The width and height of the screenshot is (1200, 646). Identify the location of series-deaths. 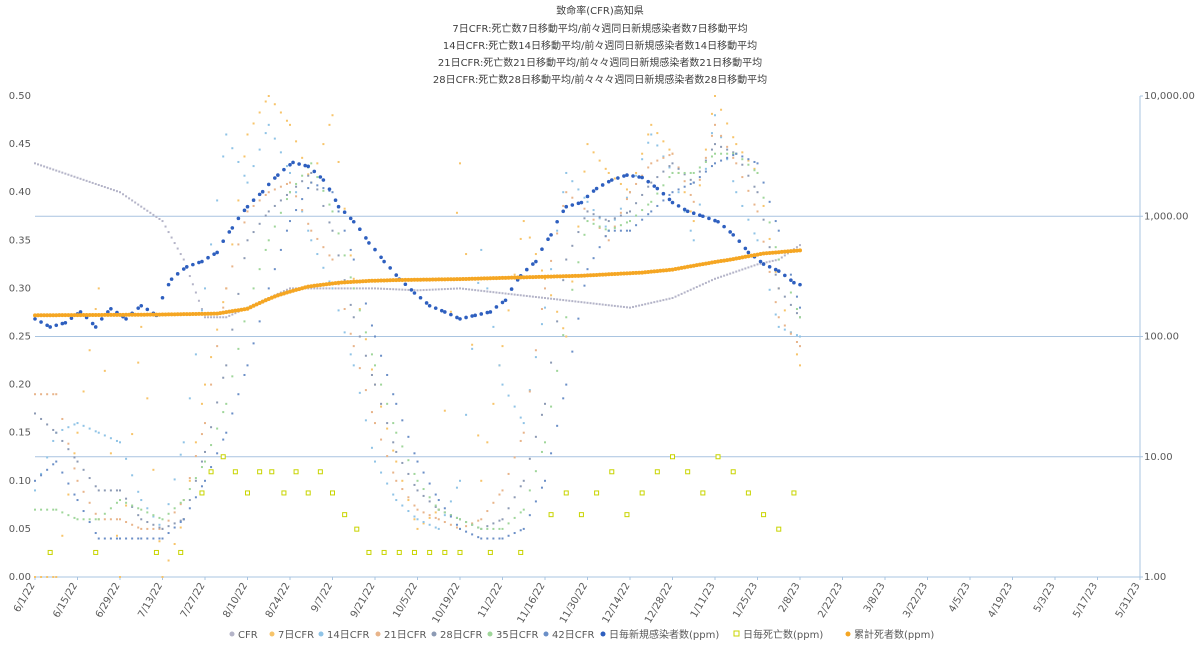
(422, 504).